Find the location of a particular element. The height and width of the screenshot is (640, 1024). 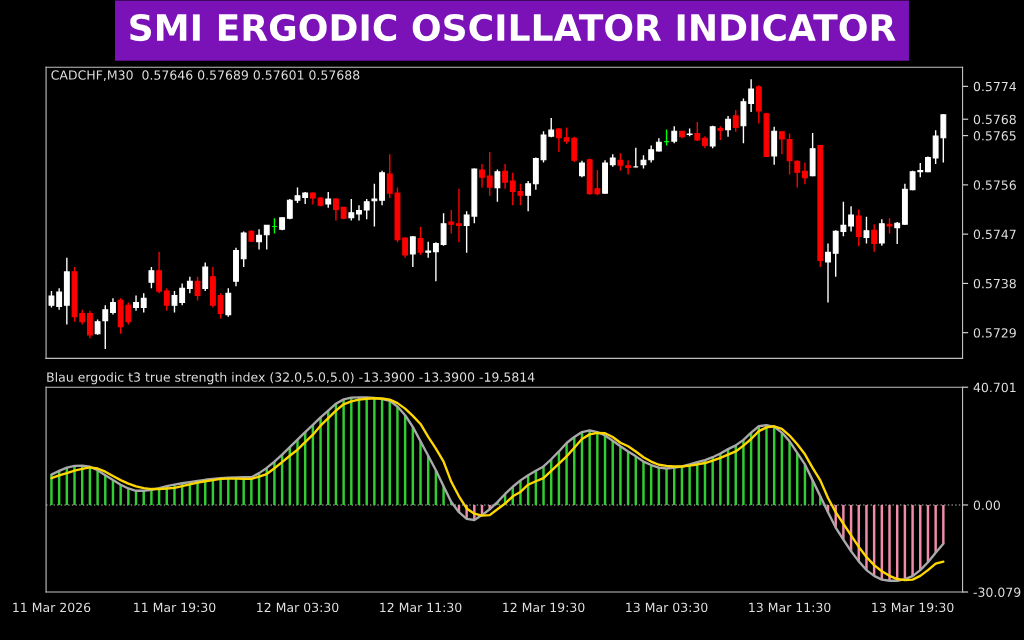

x-tick-label: 13 Mar 19:30 is located at coordinates (913, 607).